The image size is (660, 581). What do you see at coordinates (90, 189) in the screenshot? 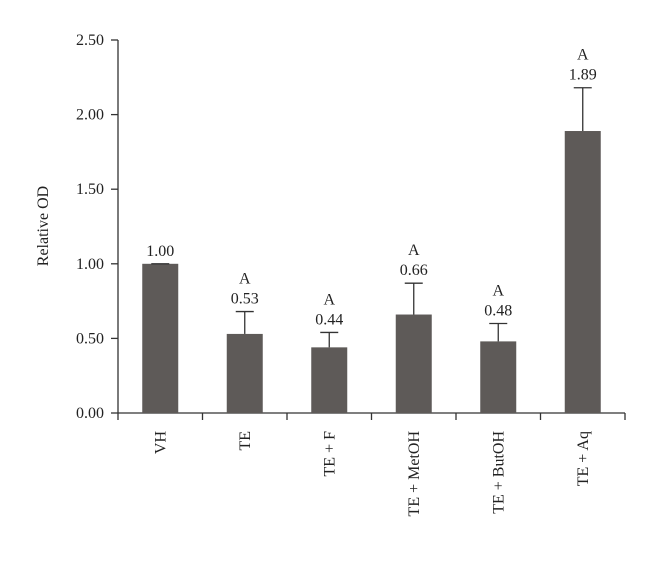
I see `y-tick-label: 1.50` at bounding box center [90, 189].